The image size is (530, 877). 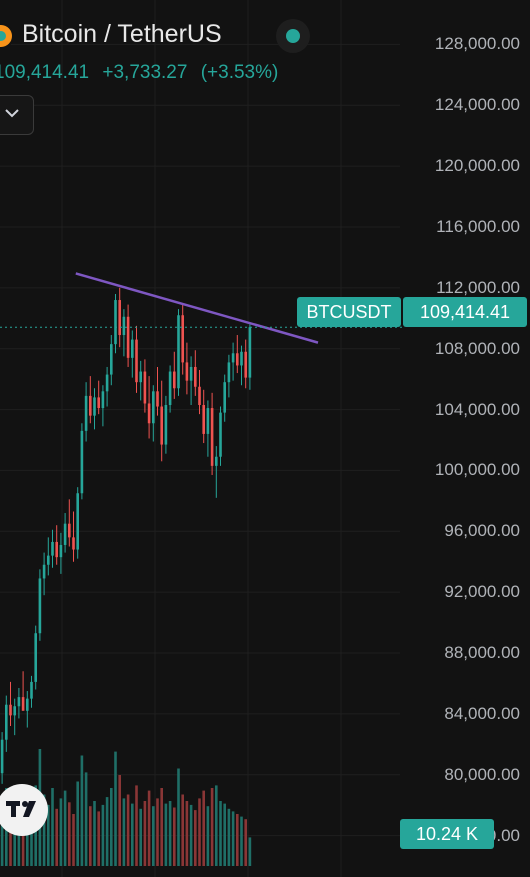 What do you see at coordinates (197, 308) in the screenshot?
I see `trendline` at bounding box center [197, 308].